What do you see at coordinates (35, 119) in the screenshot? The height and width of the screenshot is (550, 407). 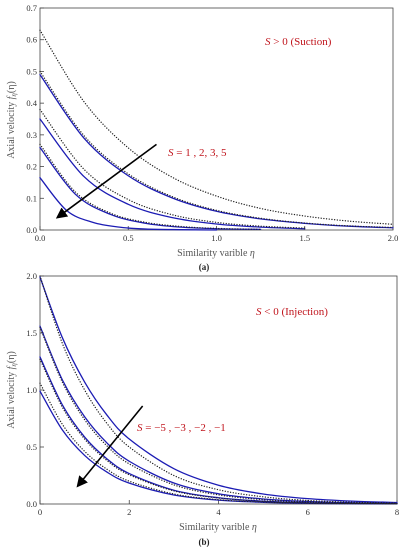 I see `panel-a-y-axis: 0.0 0.1 0.2 0.3 0.4 0.5 0.6 0.7` at bounding box center [35, 119].